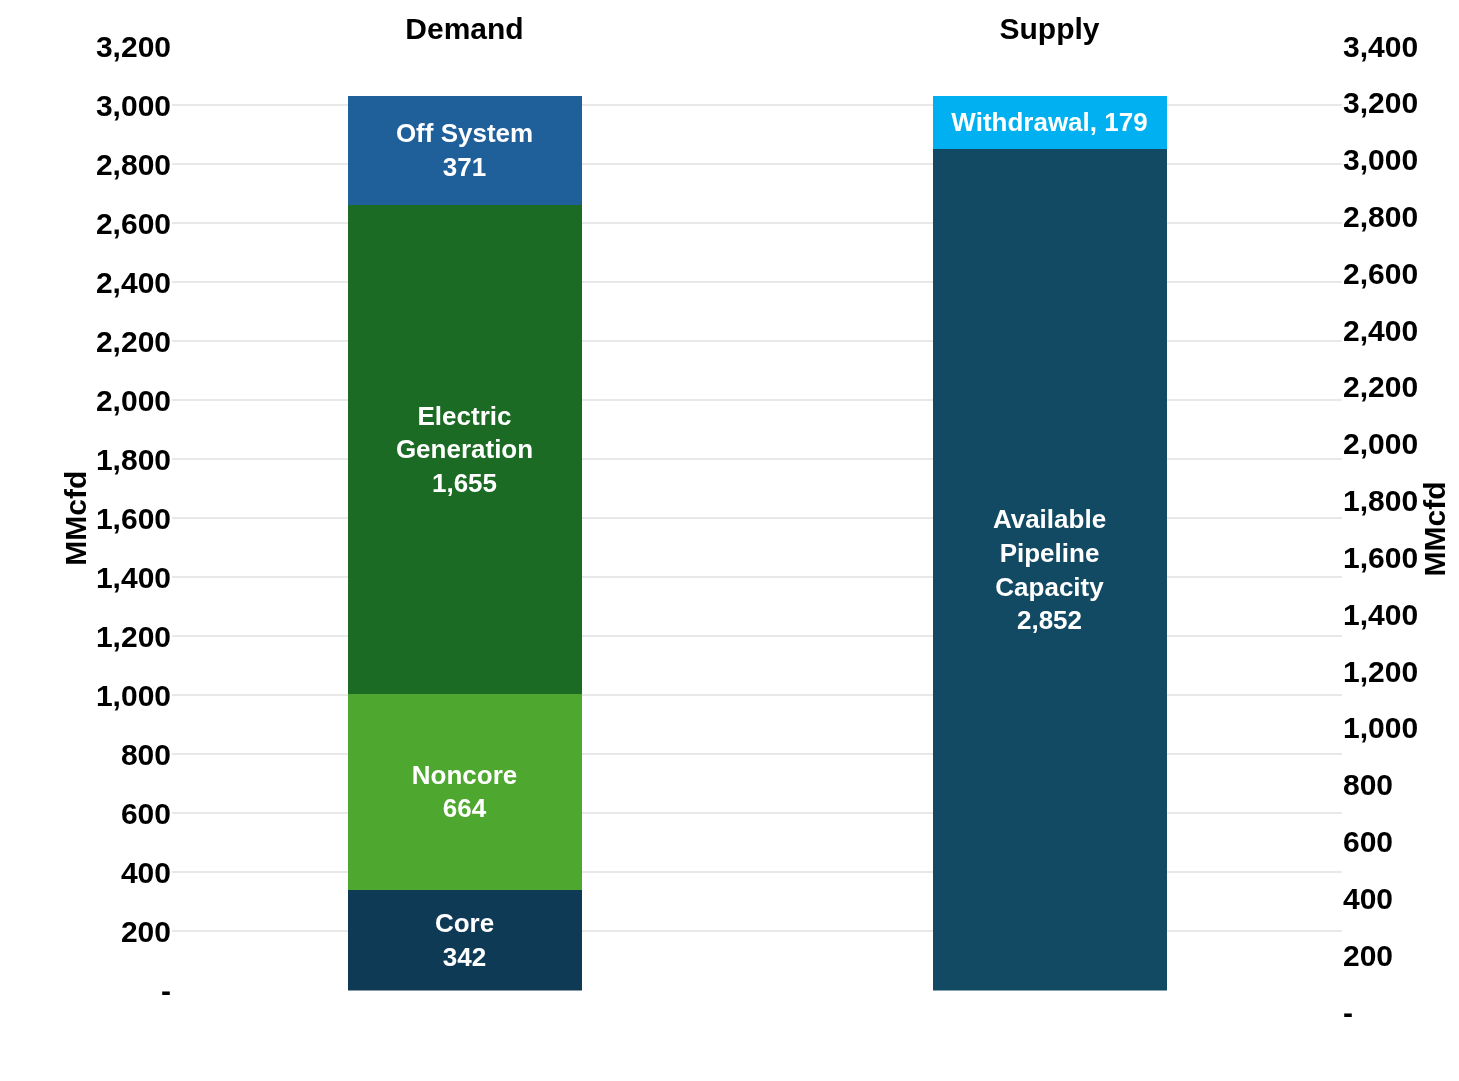  I want to click on y-tick-label: 3,000, so click(133, 105).